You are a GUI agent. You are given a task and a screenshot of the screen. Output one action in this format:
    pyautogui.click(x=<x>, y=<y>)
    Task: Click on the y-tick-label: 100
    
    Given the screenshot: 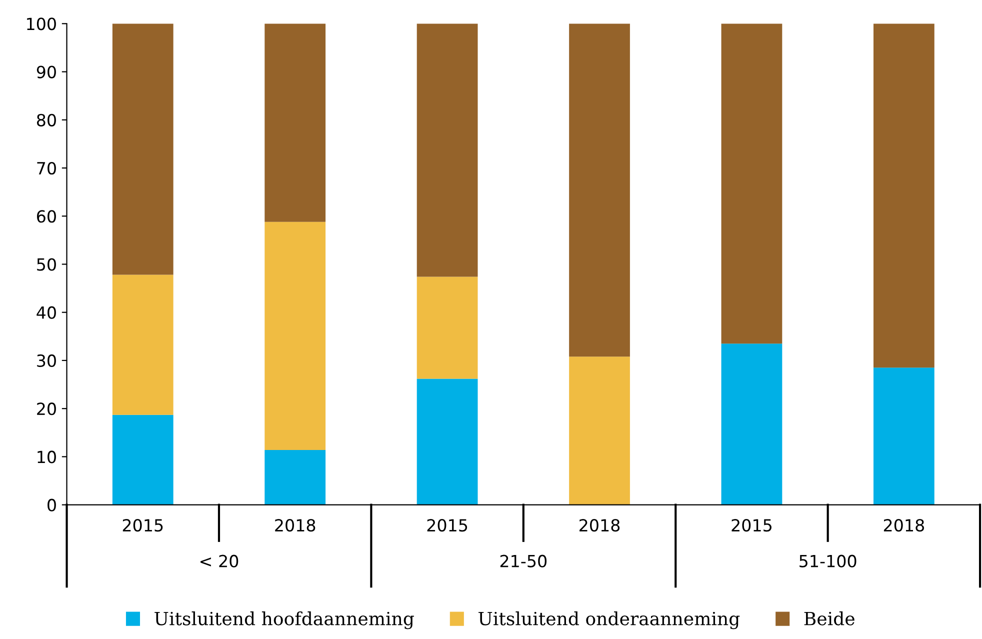 What is the action you would take?
    pyautogui.click(x=41, y=24)
    